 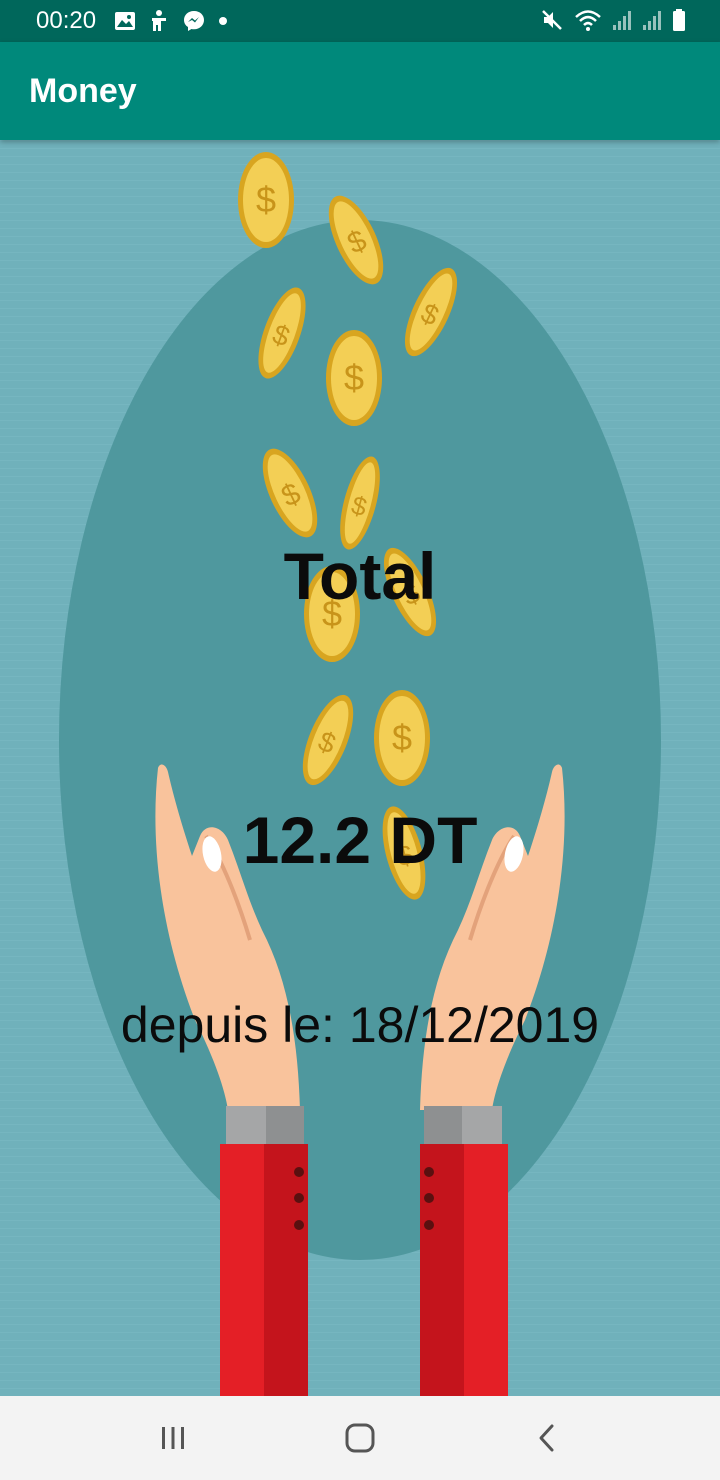 I want to click on total-amount: 12.2 DT, so click(x=360, y=840).